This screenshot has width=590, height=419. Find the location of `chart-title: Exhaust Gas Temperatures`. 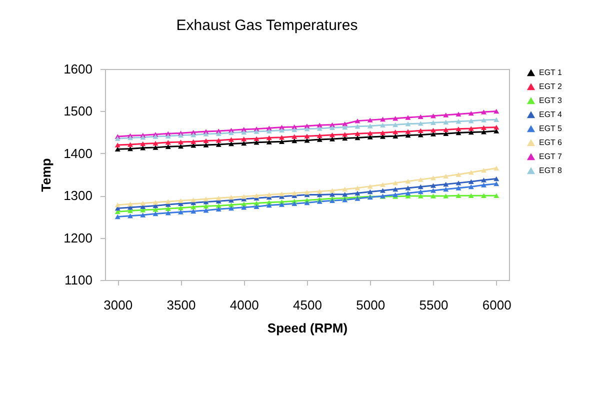

chart-title: Exhaust Gas Temperatures is located at coordinates (267, 25).